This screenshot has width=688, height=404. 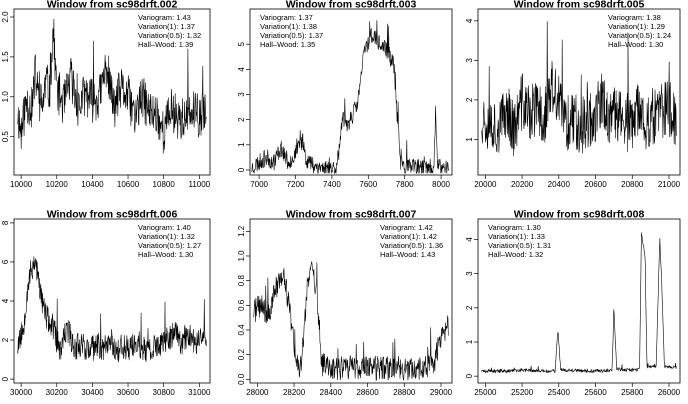 I want to click on x-tick-label: 10800, so click(x=164, y=184).